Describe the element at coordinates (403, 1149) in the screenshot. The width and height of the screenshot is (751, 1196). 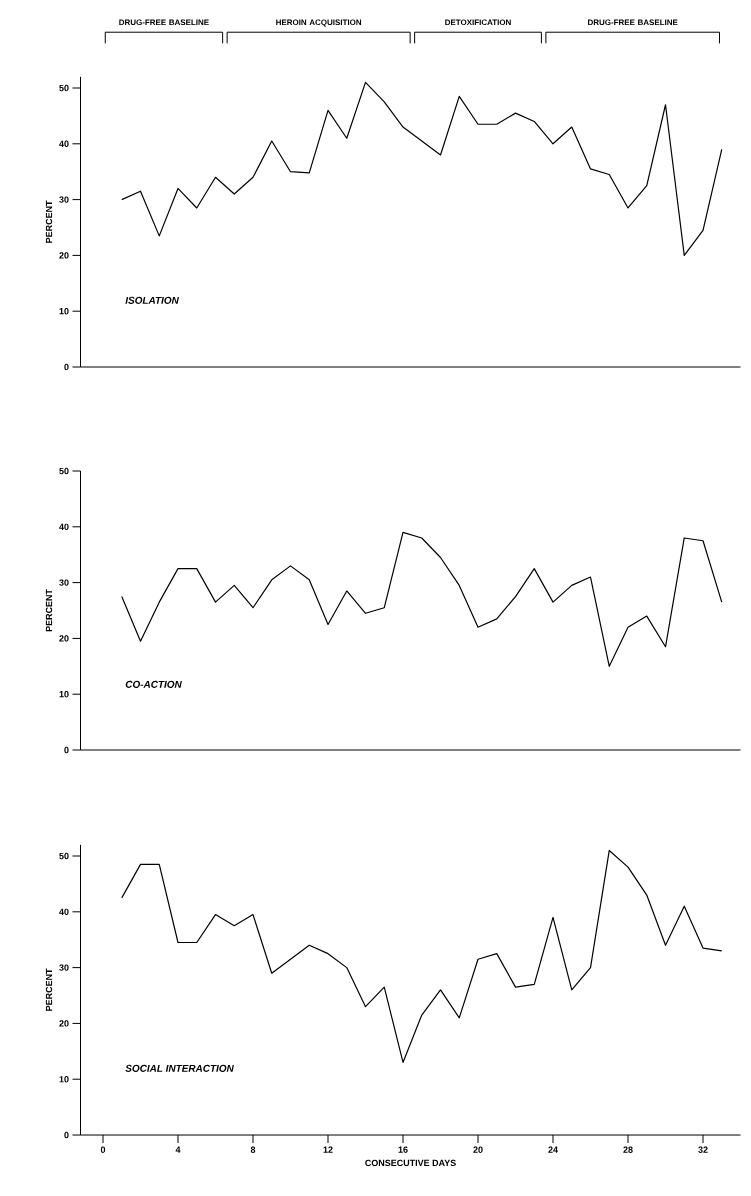
I see `x-tick-label: 16` at that location.